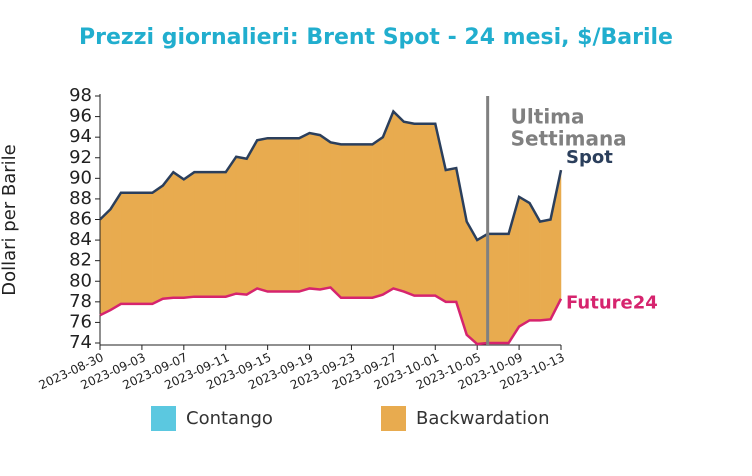  I want to click on y-tick-label: 82, so click(80, 260).